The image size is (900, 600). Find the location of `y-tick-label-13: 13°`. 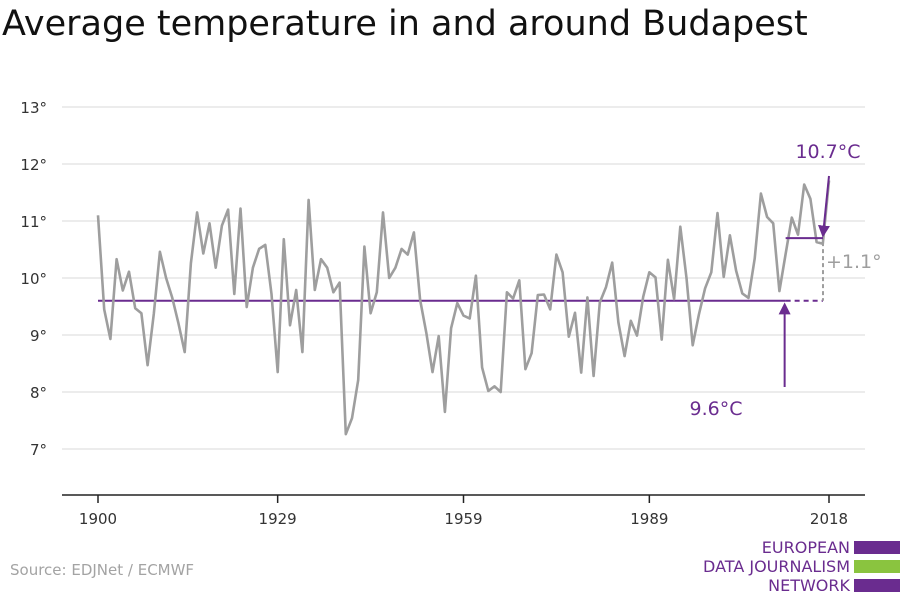

y-tick-label-13: 13° is located at coordinates (33, 108).